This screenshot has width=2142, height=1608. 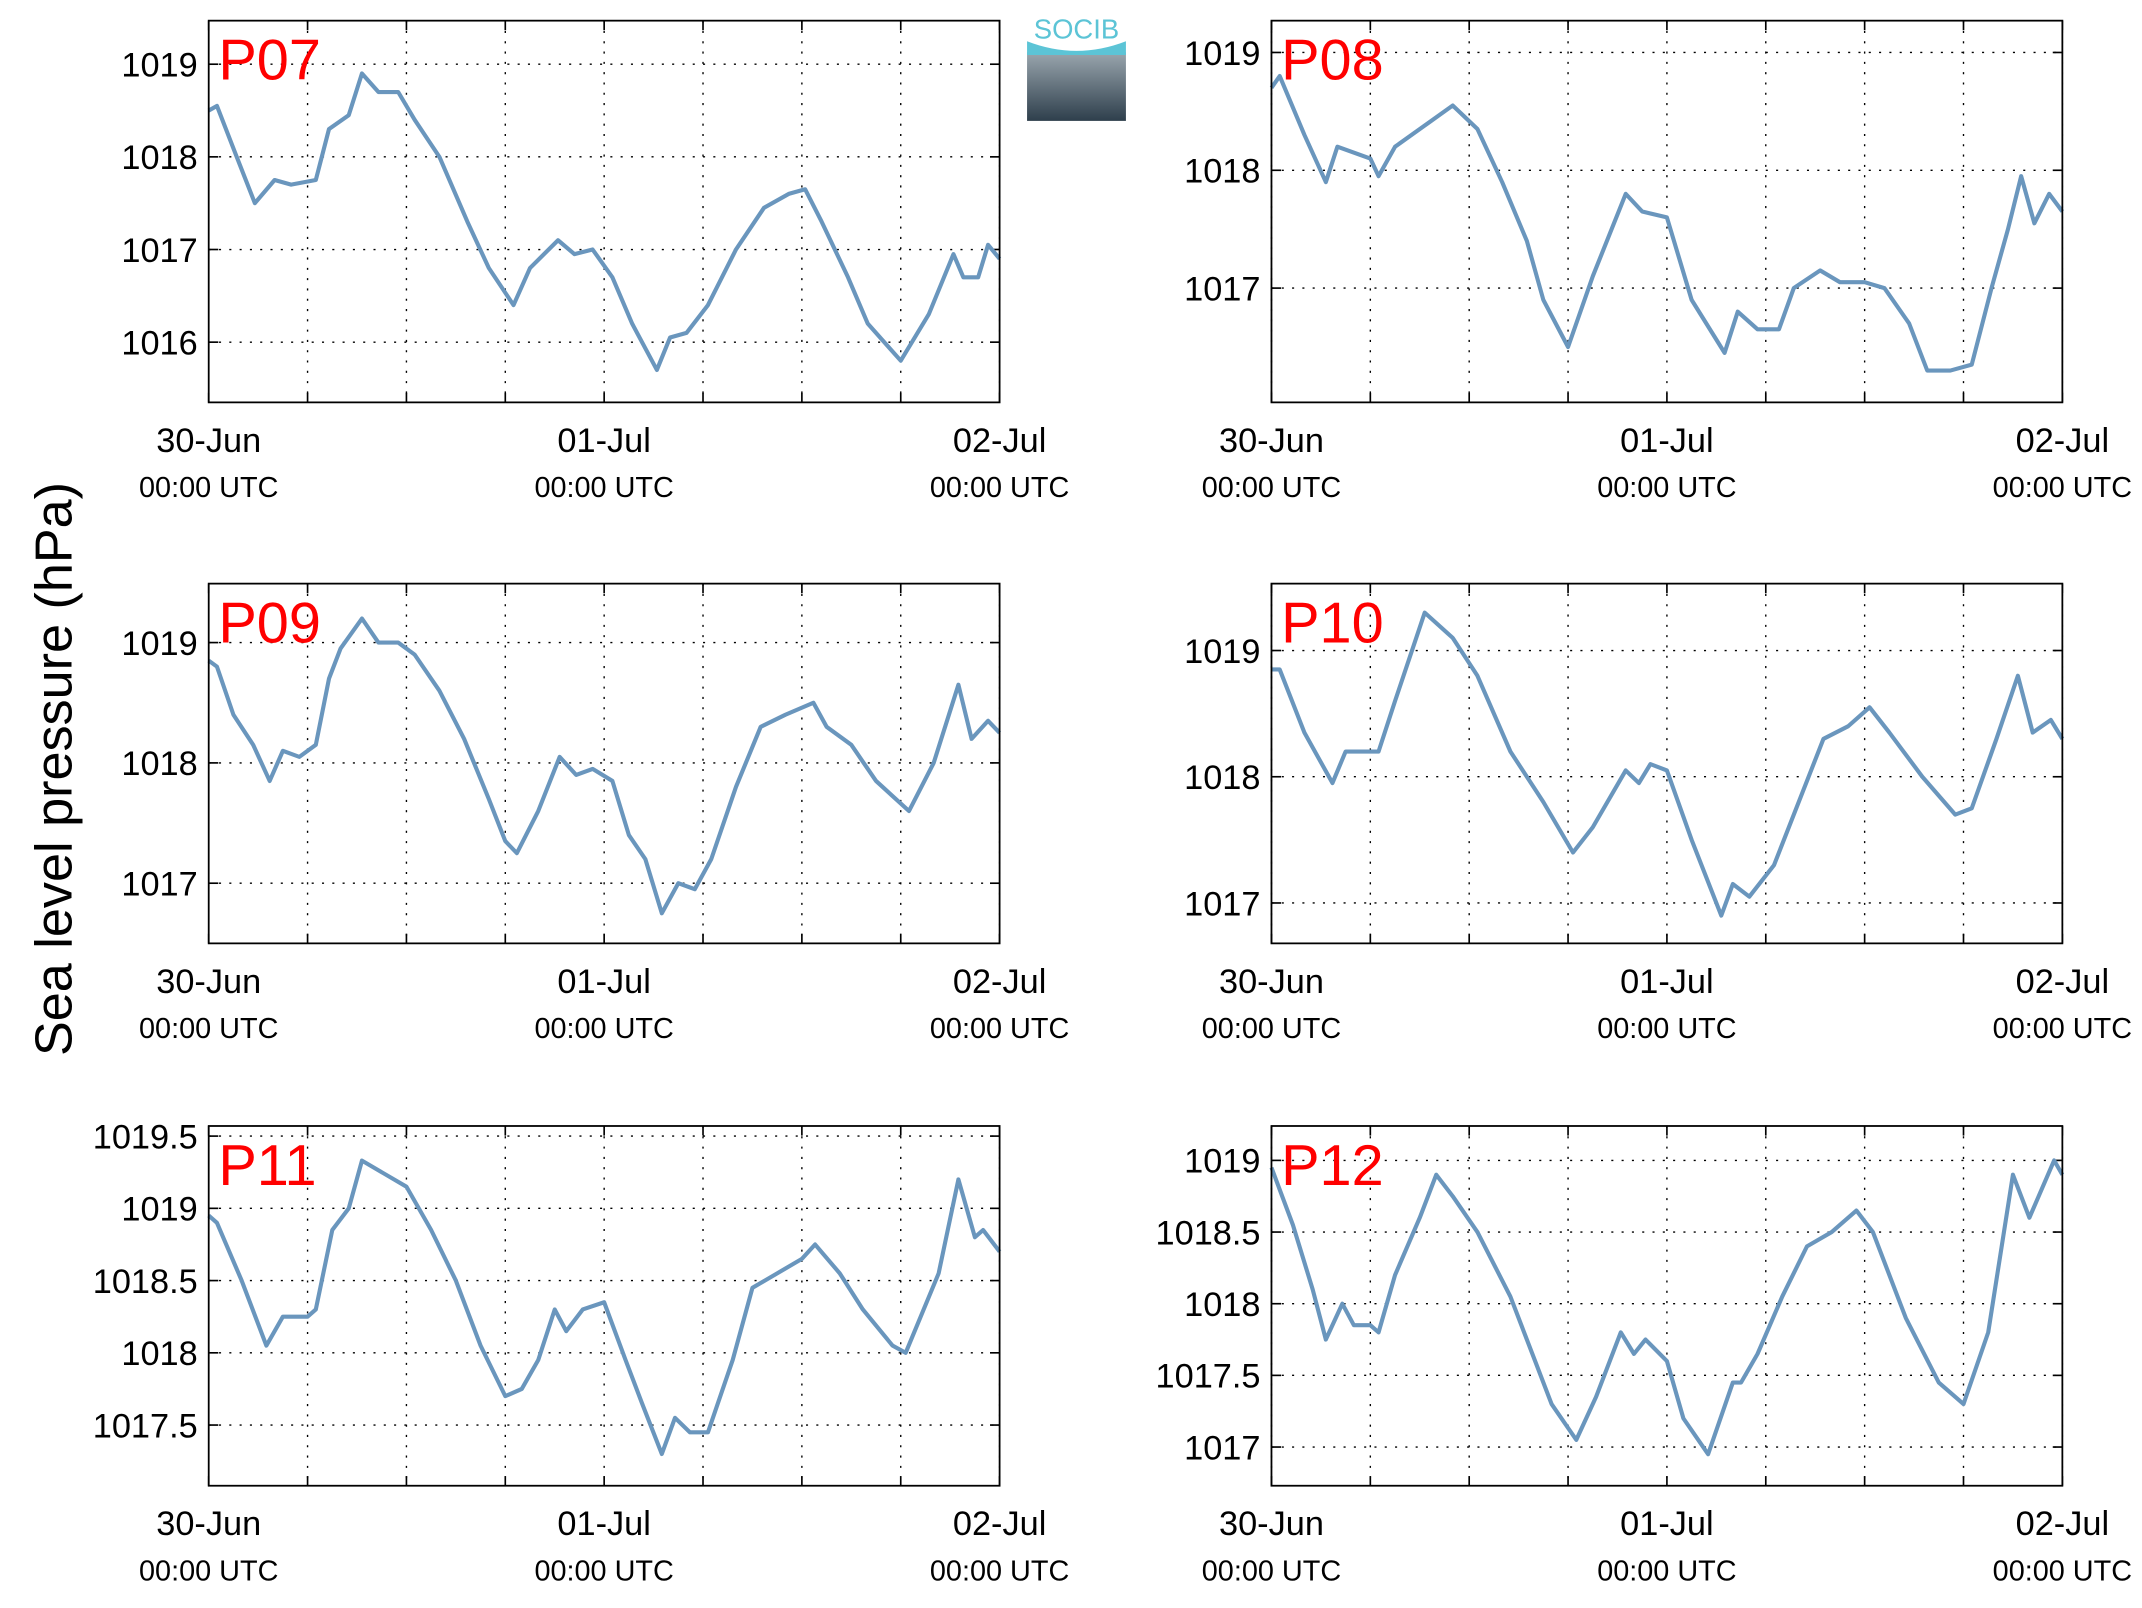 What do you see at coordinates (269, 61) in the screenshot?
I see `subplot-title: P07` at bounding box center [269, 61].